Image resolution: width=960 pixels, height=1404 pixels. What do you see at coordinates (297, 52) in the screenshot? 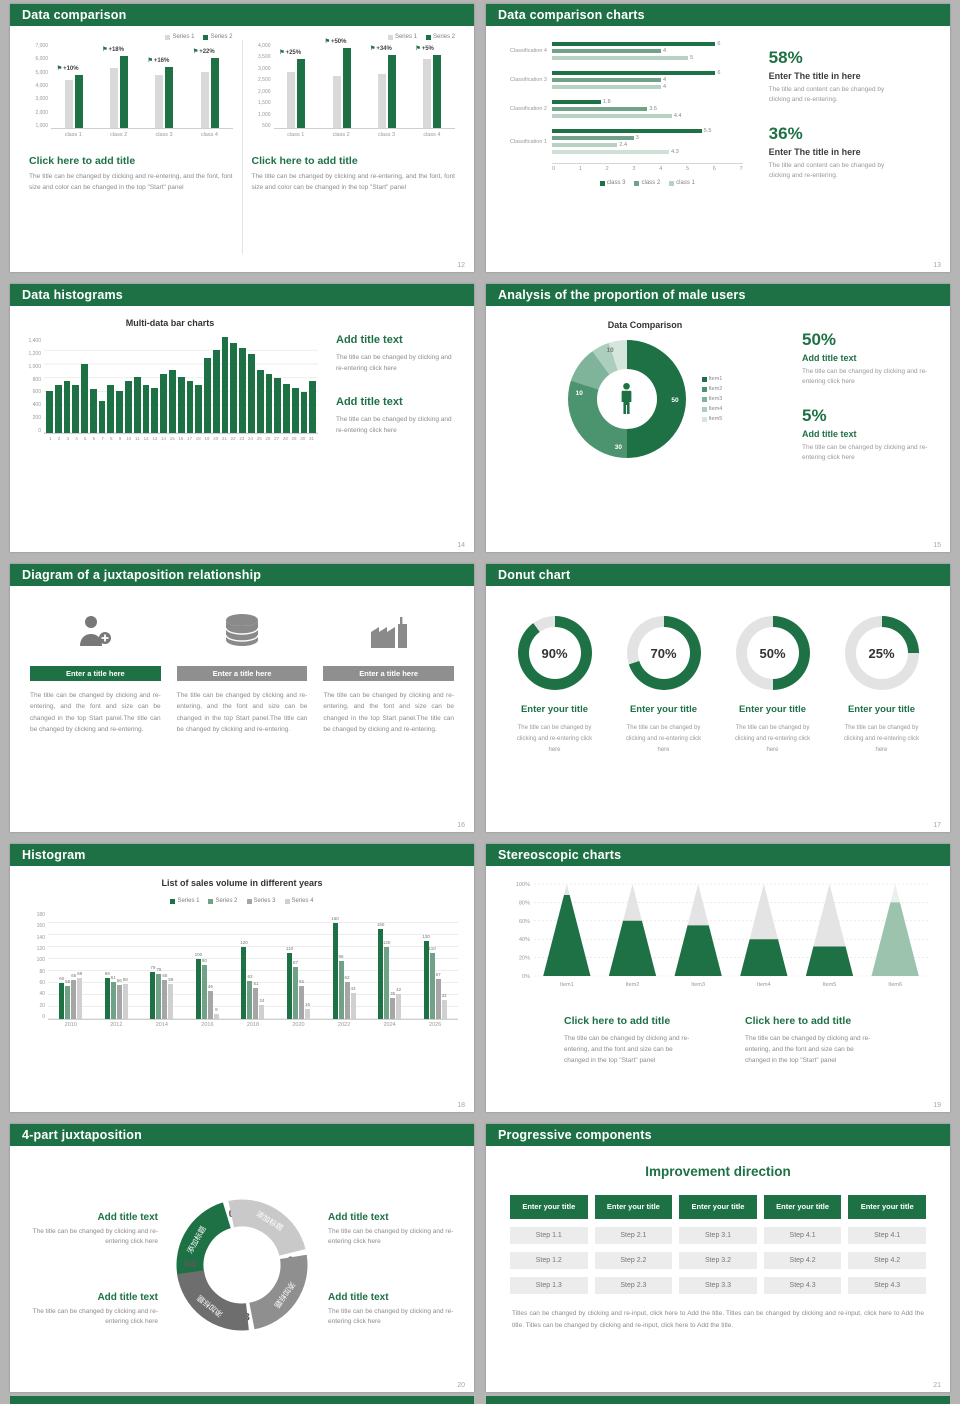
I see `percent-label: +25%` at bounding box center [297, 52].